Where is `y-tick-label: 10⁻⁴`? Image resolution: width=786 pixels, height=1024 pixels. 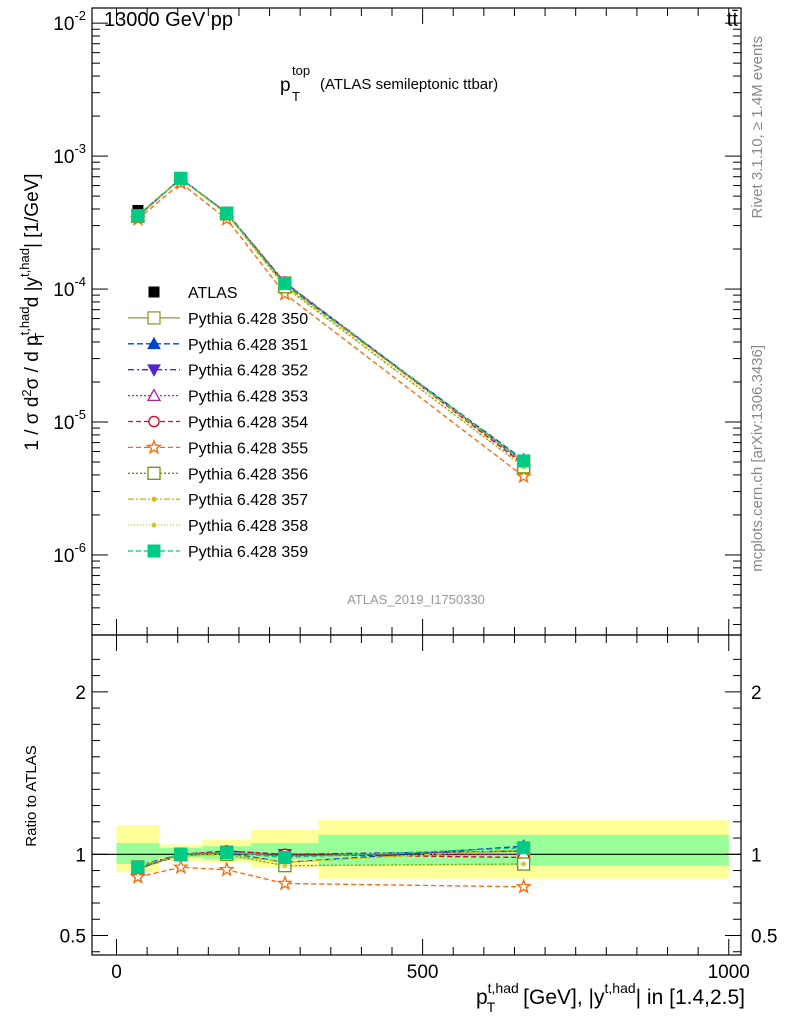 y-tick-label: 10⁻⁴ is located at coordinates (69, 287).